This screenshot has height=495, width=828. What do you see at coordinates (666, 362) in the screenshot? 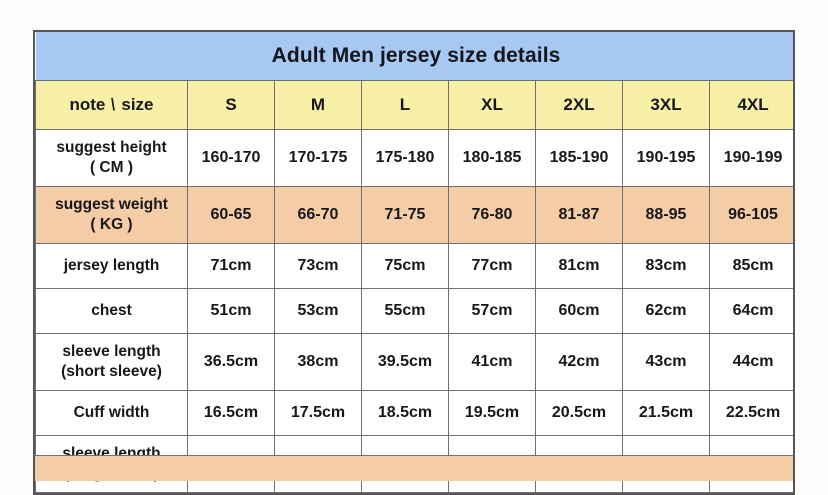
I see `cell-value: 43cm` at bounding box center [666, 362].